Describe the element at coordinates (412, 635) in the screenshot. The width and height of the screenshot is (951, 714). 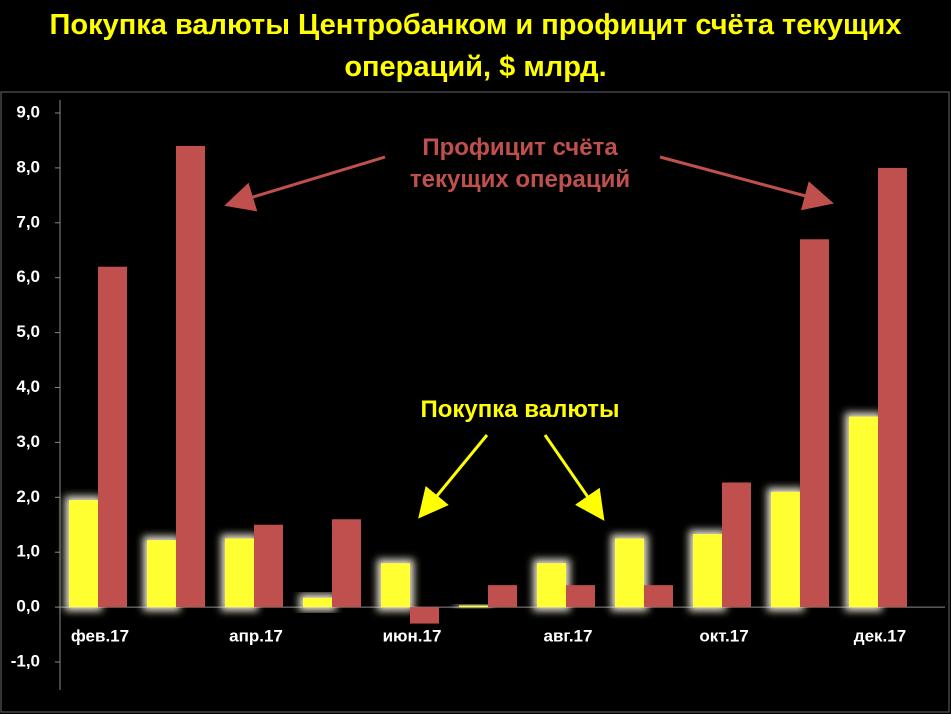
I see `x-tick-label: июн.17` at that location.